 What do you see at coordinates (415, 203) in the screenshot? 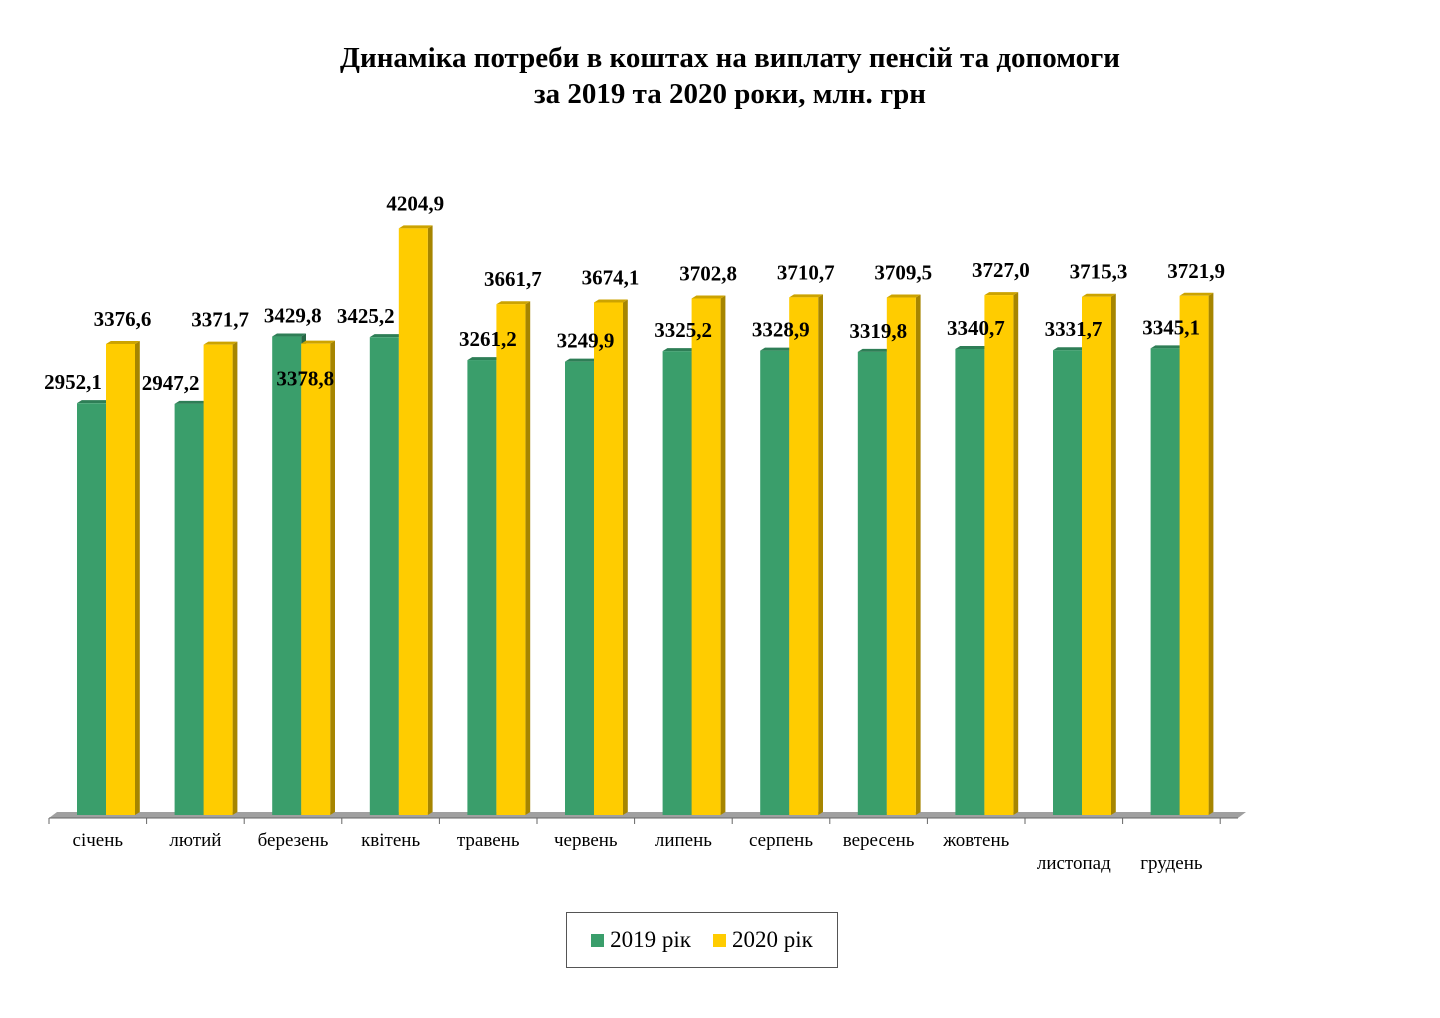
I see `data-label-2020: 4204,9` at bounding box center [415, 203].